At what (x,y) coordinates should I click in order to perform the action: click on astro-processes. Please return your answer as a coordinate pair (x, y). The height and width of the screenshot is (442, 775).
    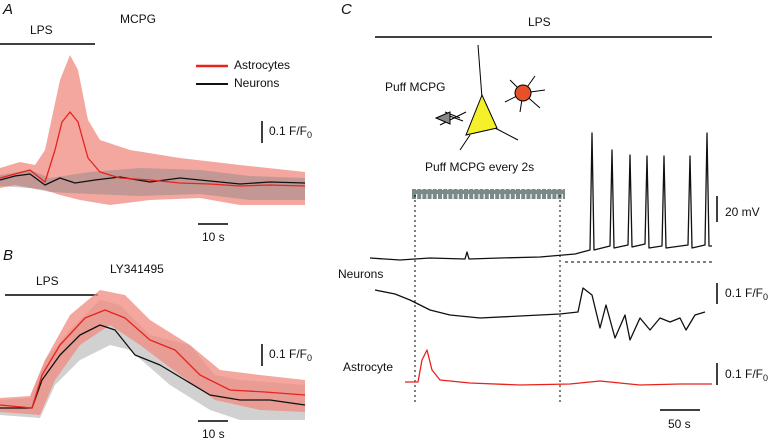
    Looking at the image, I should click on (525, 94).